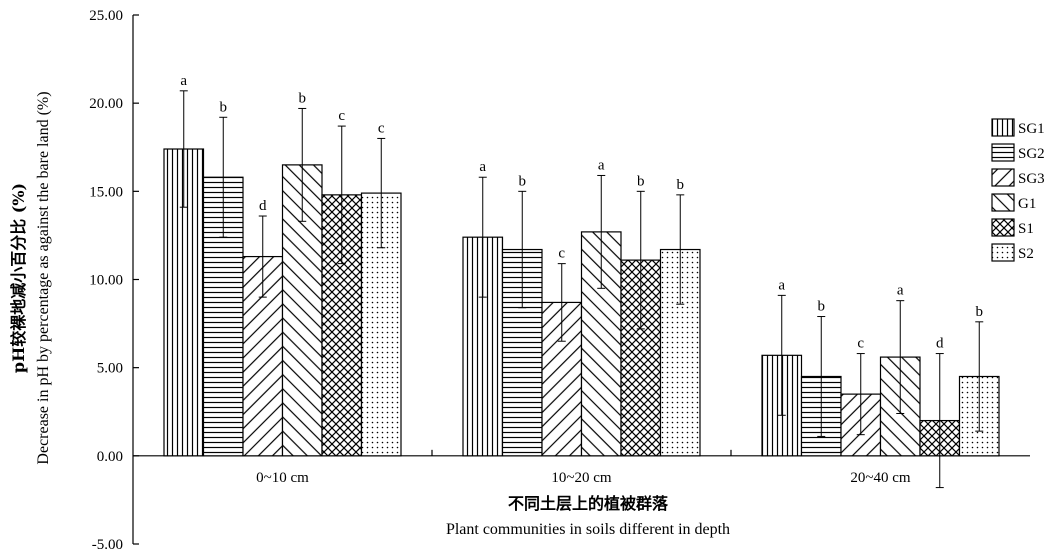 The width and height of the screenshot is (1063, 556). I want to click on legend-label-sg1: SG1, so click(1031, 129).